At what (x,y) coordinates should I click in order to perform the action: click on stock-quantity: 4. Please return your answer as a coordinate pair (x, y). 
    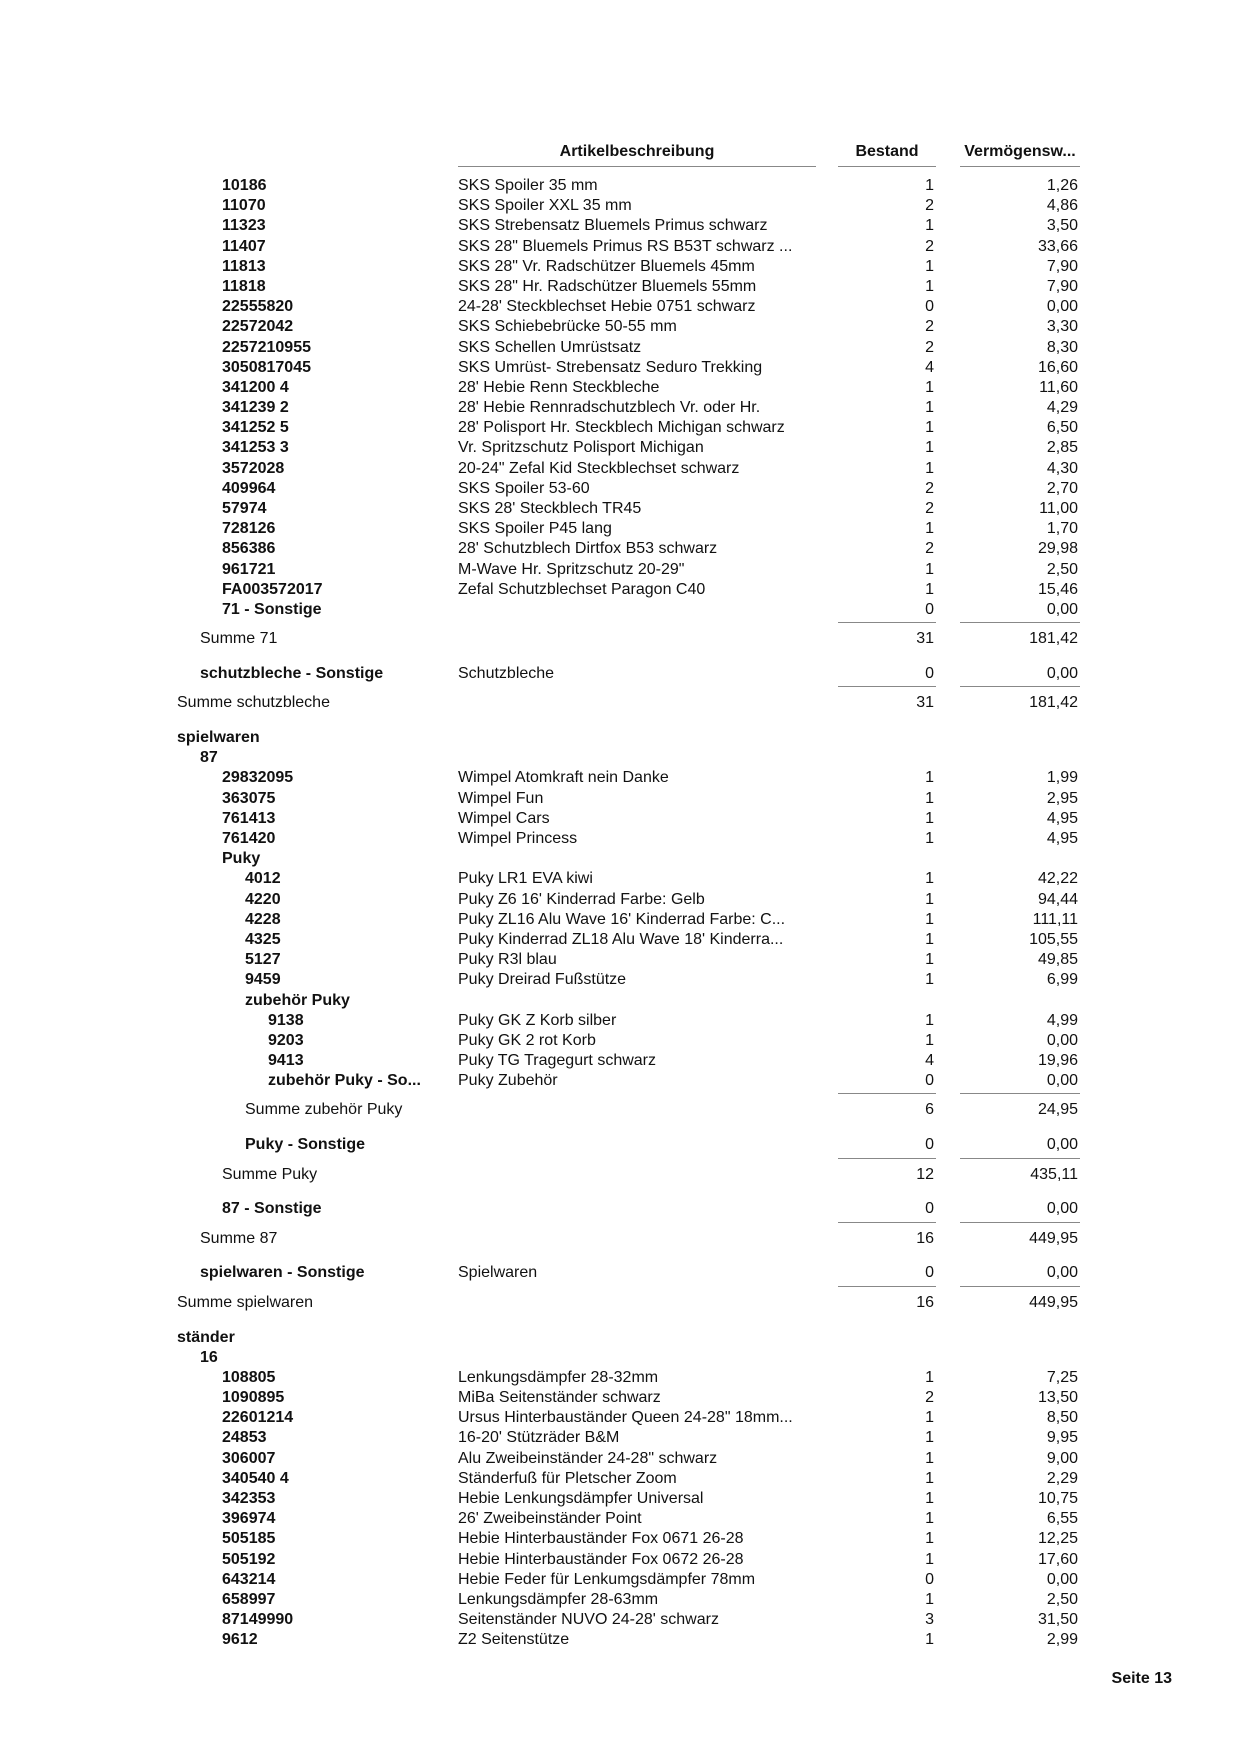
    Looking at the image, I should click on (929, 367).